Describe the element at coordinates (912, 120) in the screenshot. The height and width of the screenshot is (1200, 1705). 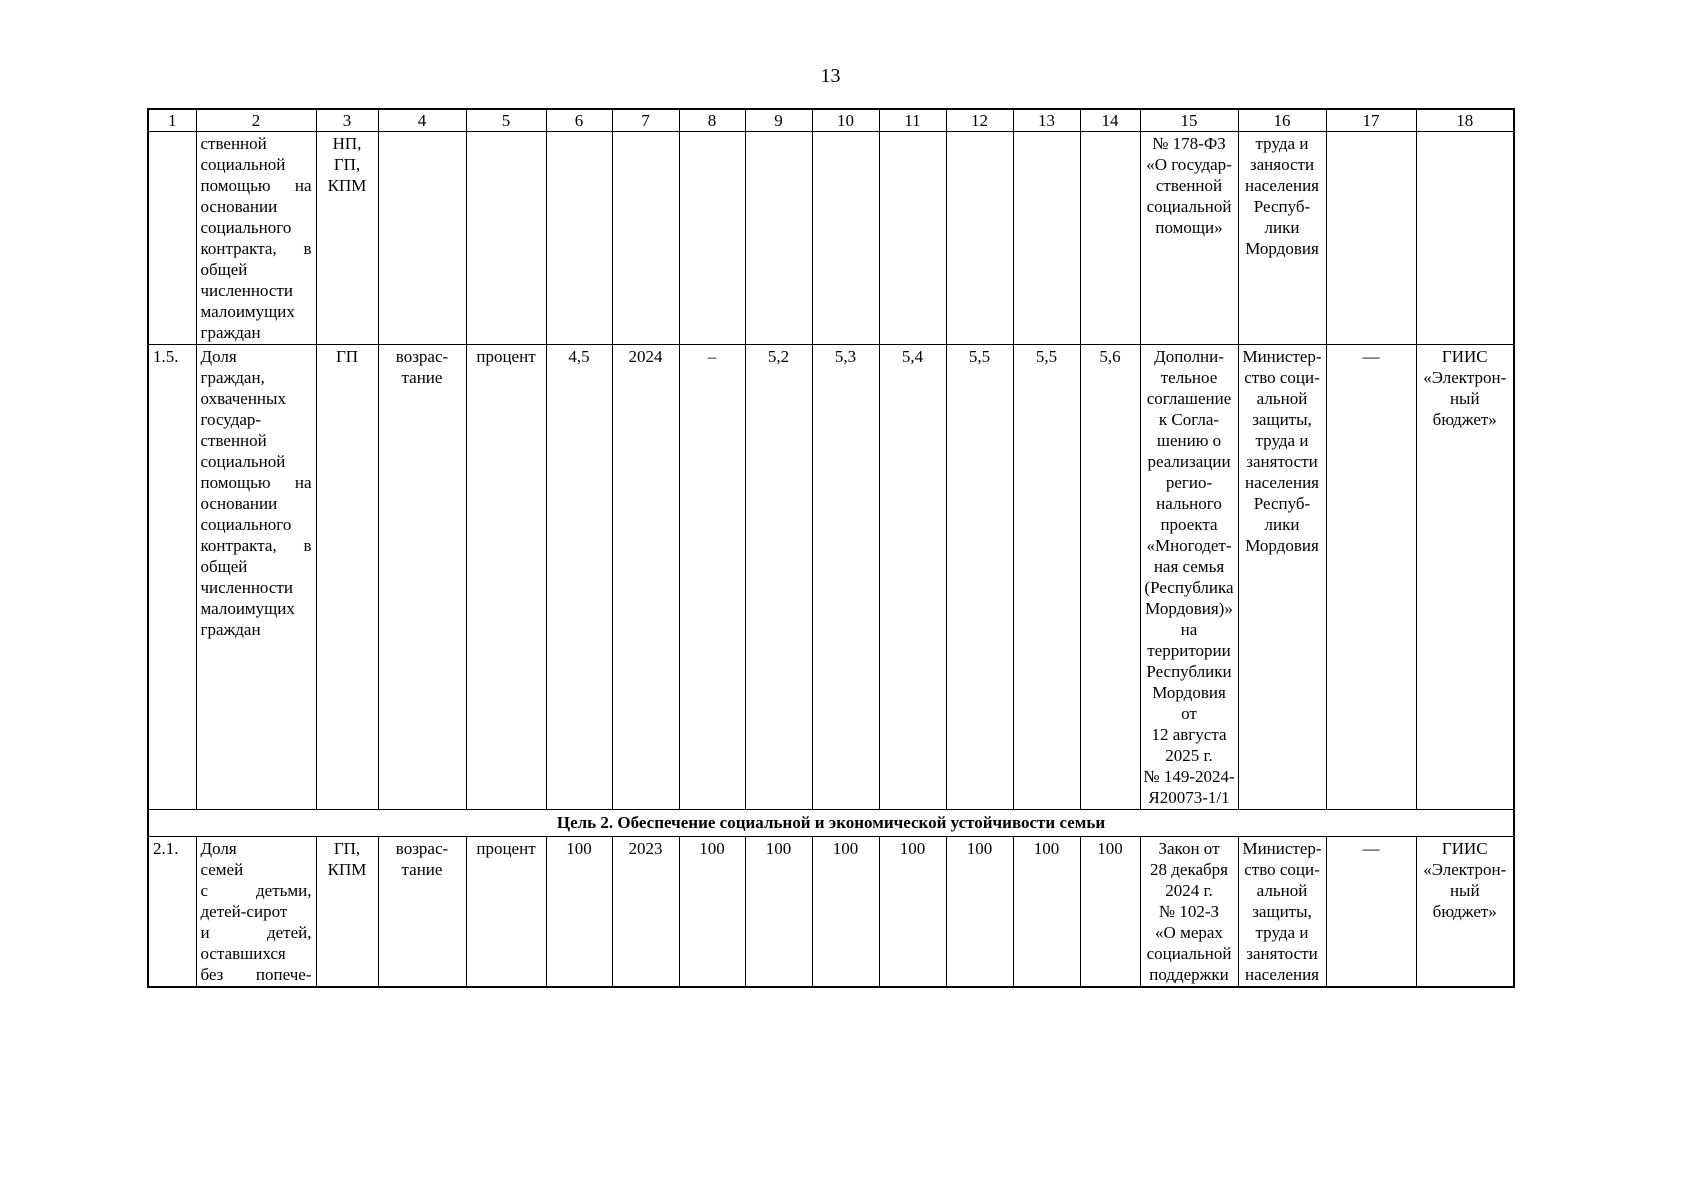
I see `column-header: 11` at that location.